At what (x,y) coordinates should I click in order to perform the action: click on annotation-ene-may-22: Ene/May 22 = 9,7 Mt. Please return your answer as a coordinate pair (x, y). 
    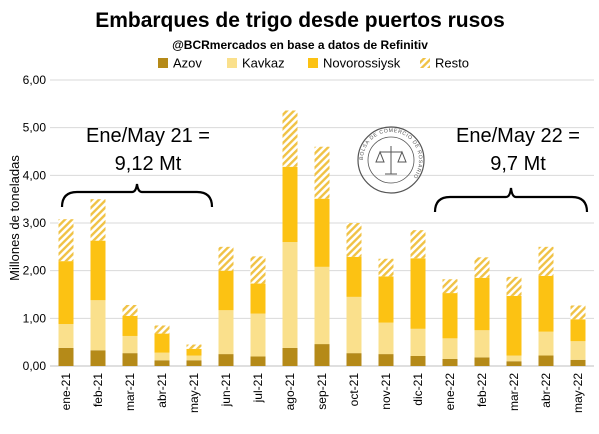
    Looking at the image, I should click on (511, 169).